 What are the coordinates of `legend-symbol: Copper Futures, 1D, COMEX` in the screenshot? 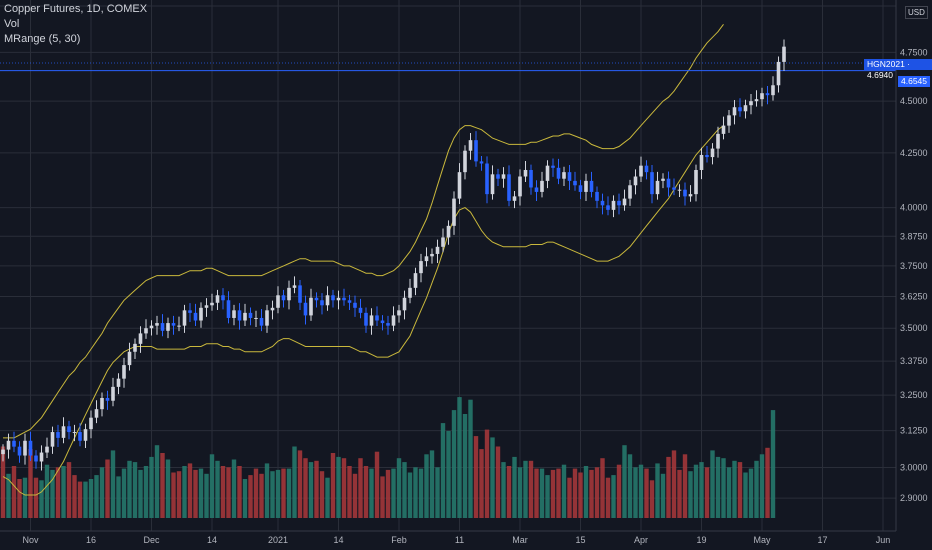 It's located at (76, 9).